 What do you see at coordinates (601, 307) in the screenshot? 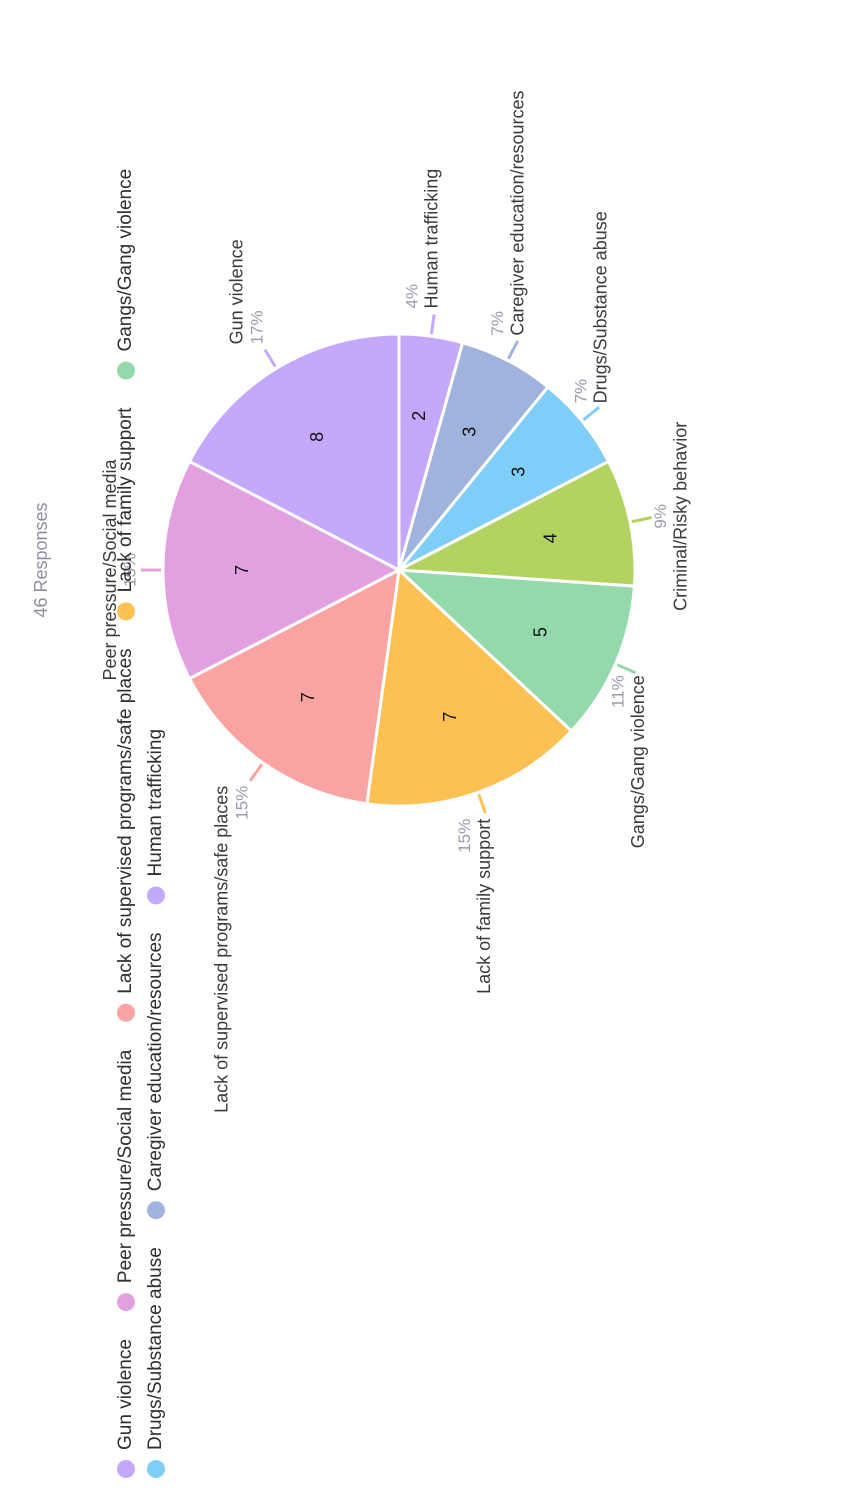
I see `slice-category-label: Drugs/Substance abuse` at bounding box center [601, 307].